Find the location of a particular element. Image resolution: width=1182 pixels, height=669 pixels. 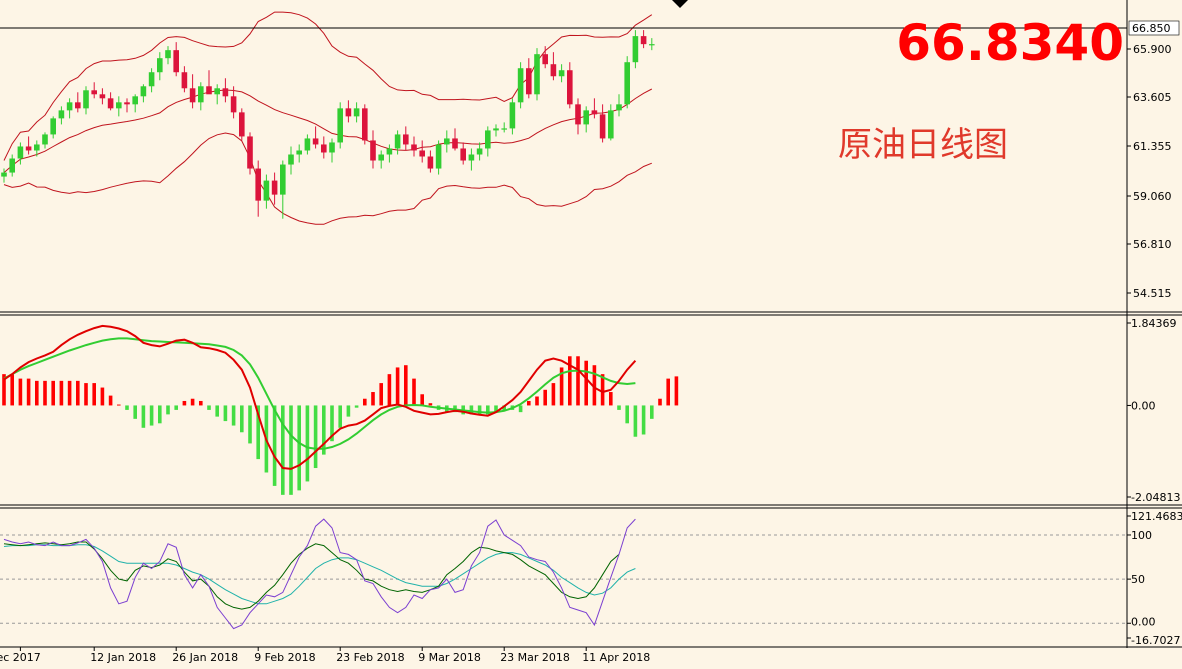

bollinger-upper is located at coordinates (328, 86).